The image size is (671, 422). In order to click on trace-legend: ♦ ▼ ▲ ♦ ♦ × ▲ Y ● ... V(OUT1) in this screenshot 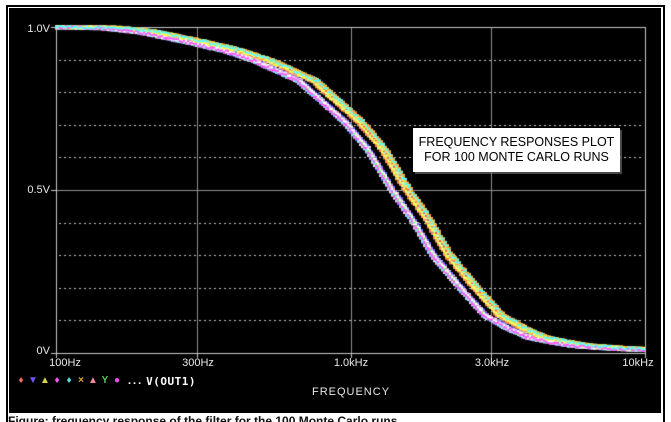, I will do `click(105, 381)`.